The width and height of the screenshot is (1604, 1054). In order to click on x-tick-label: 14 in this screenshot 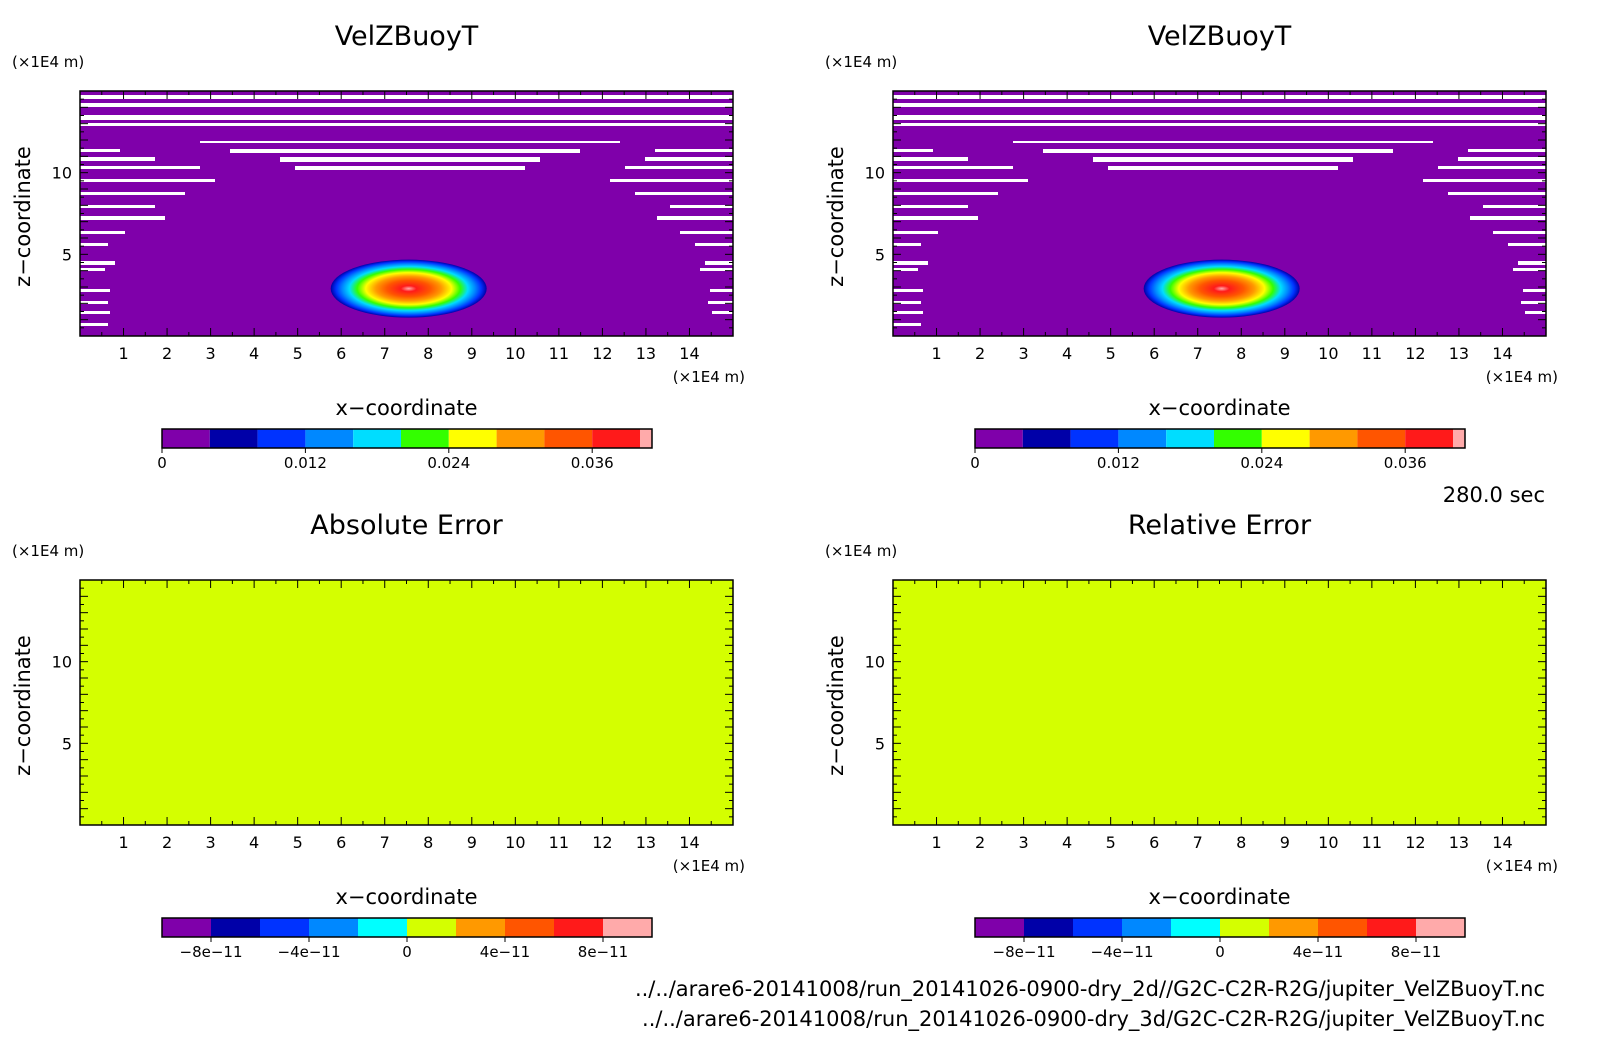, I will do `click(689, 842)`.